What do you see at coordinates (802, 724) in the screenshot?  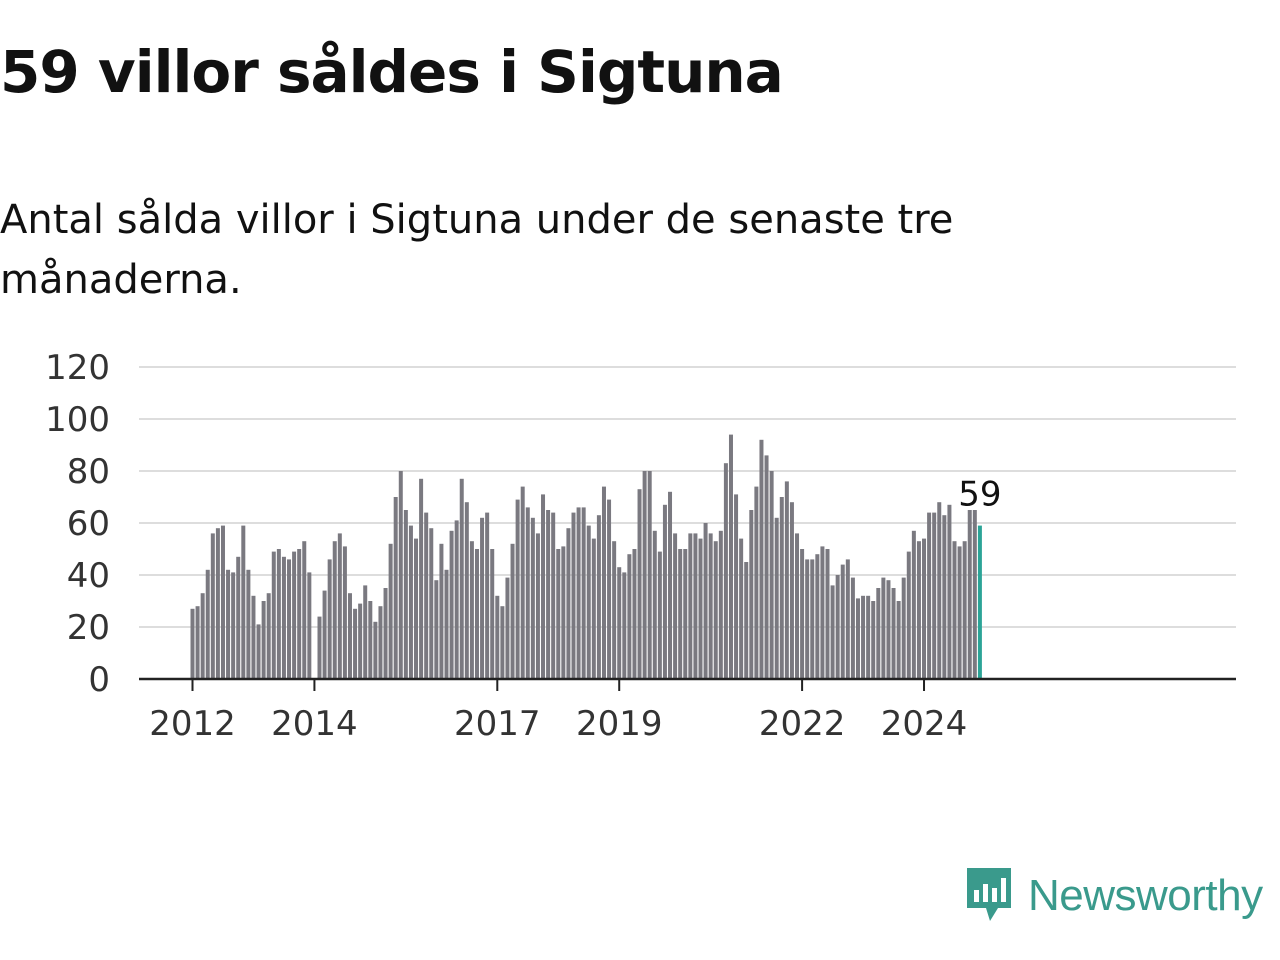 I see `x-tick-label: 2022` at bounding box center [802, 724].